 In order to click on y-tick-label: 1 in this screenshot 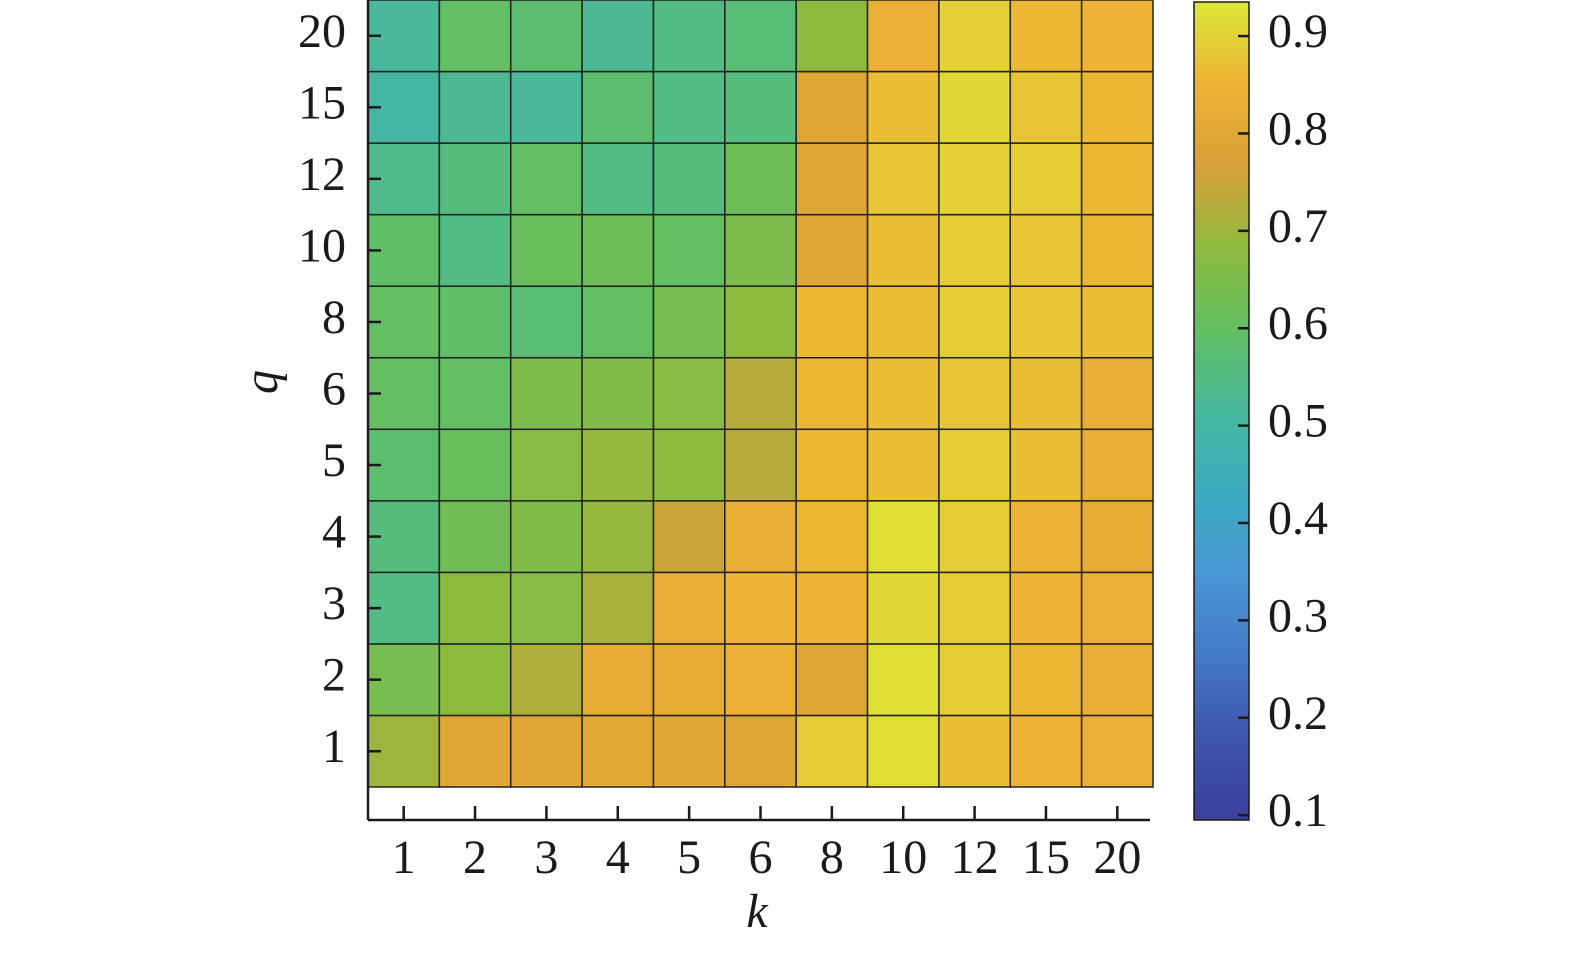, I will do `click(334, 746)`.